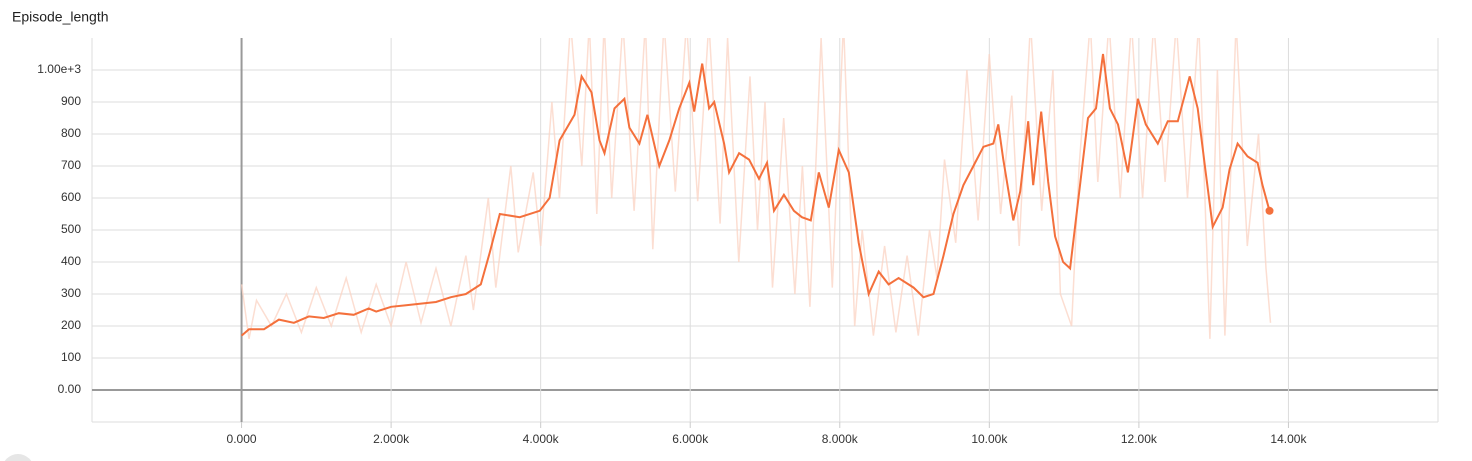 This screenshot has width=1472, height=461. Describe the element at coordinates (71, 357) in the screenshot. I see `y-tick-label: 100` at that location.